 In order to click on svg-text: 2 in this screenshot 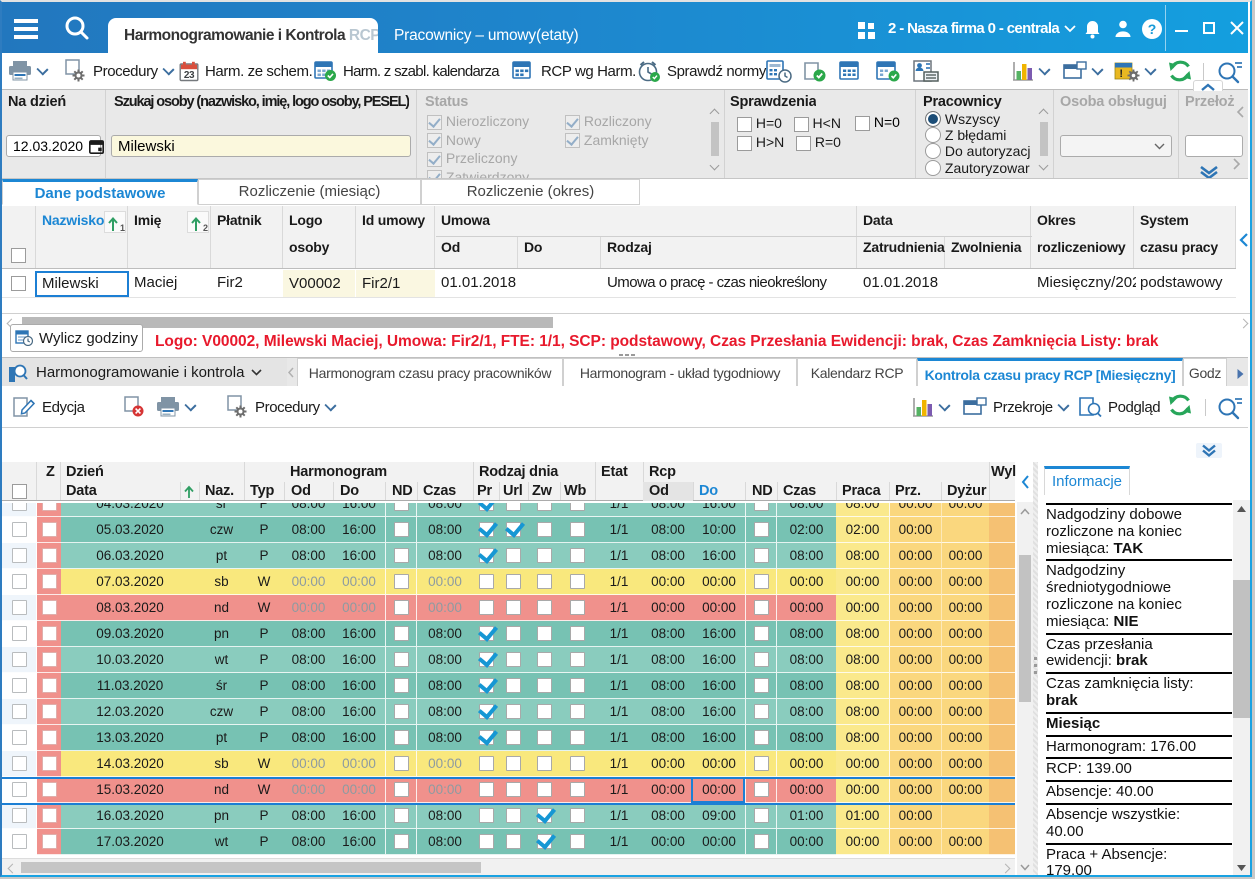, I will do `click(205, 227)`.